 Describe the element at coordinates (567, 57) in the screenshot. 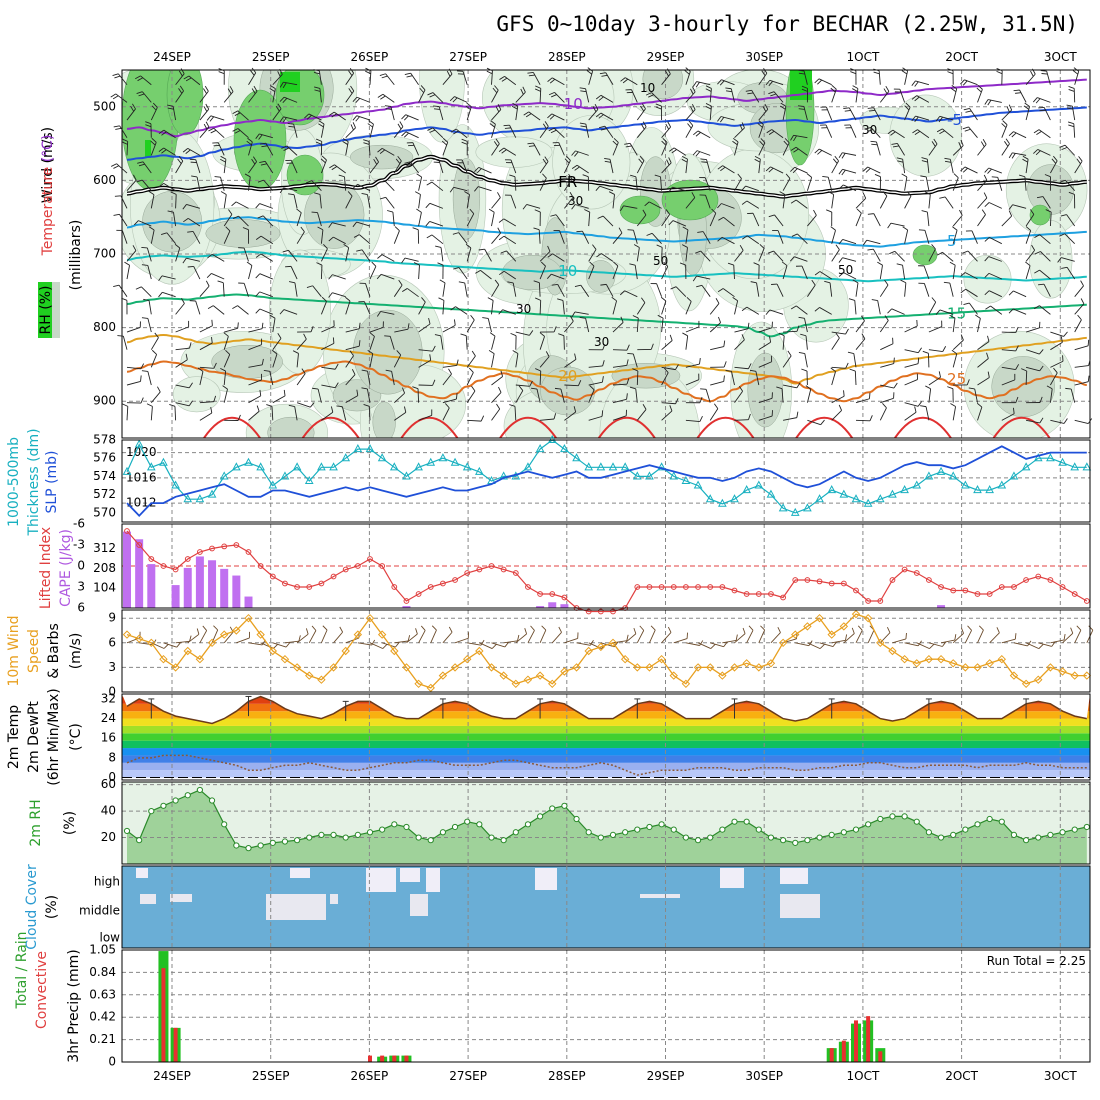

I see `date-label-top-4: 28SEP` at that location.